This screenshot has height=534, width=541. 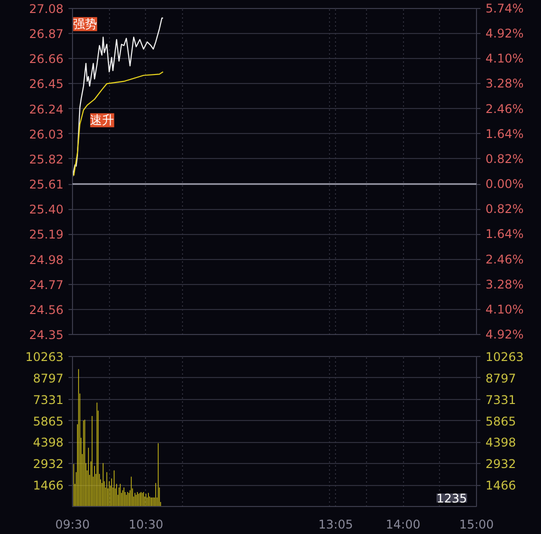 What do you see at coordinates (46, 185) in the screenshot?
I see `y-tick-label: 25.61` at bounding box center [46, 185].